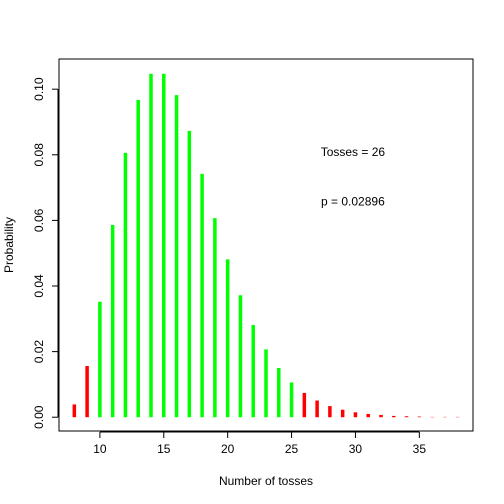 The height and width of the screenshot is (504, 504). Describe the element at coordinates (164, 449) in the screenshot. I see `x-tick-label: 15` at that location.